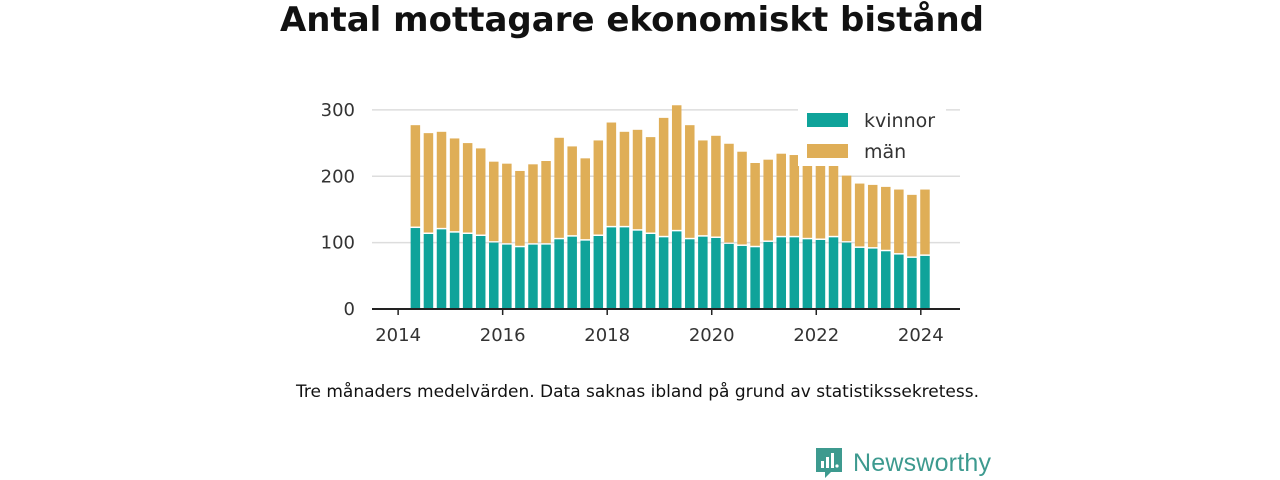 Image resolution: width=1280 pixels, height=480 pixels. Describe the element at coordinates (503, 335) in the screenshot. I see `x-tick-label: 2016` at that location.